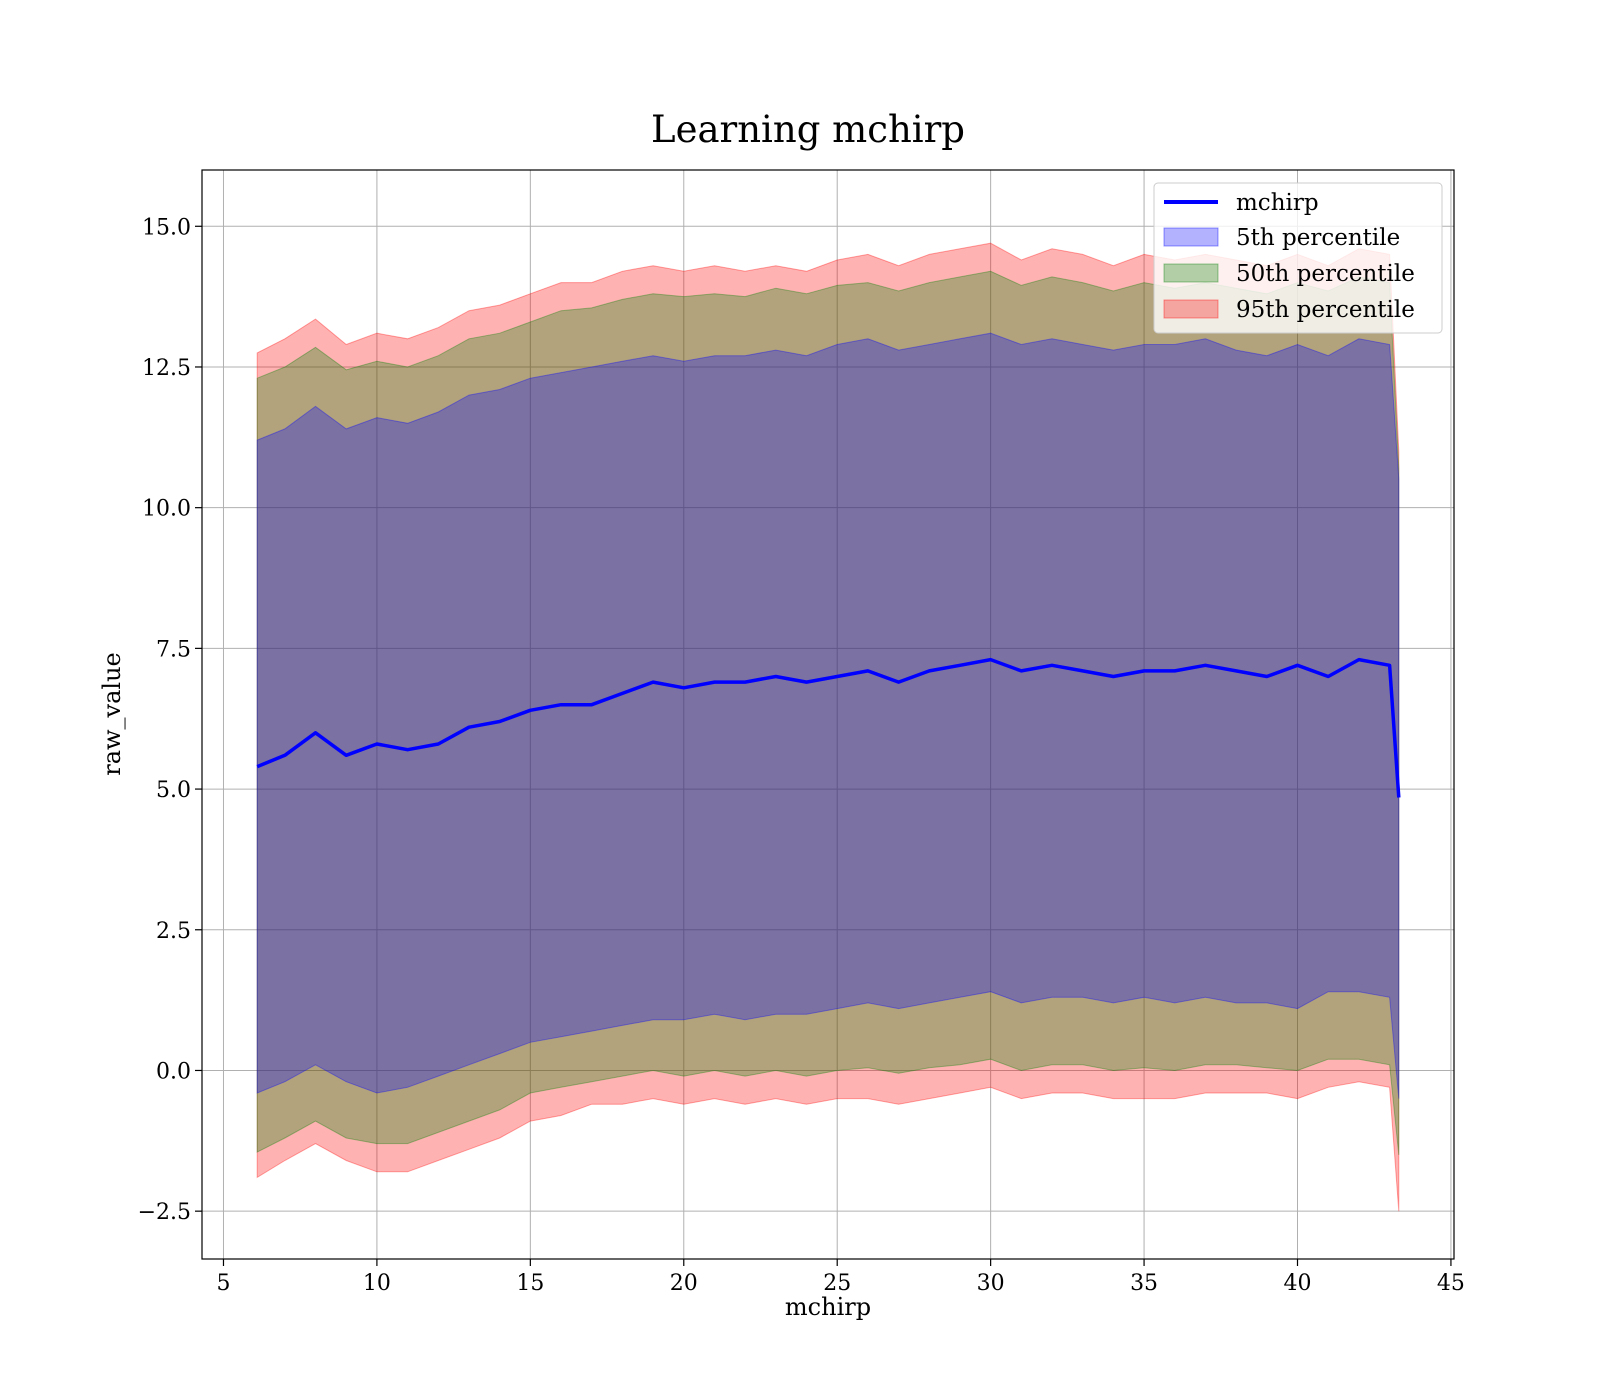  I want to click on legend-swatch-5th-percentile, so click(1191, 237).